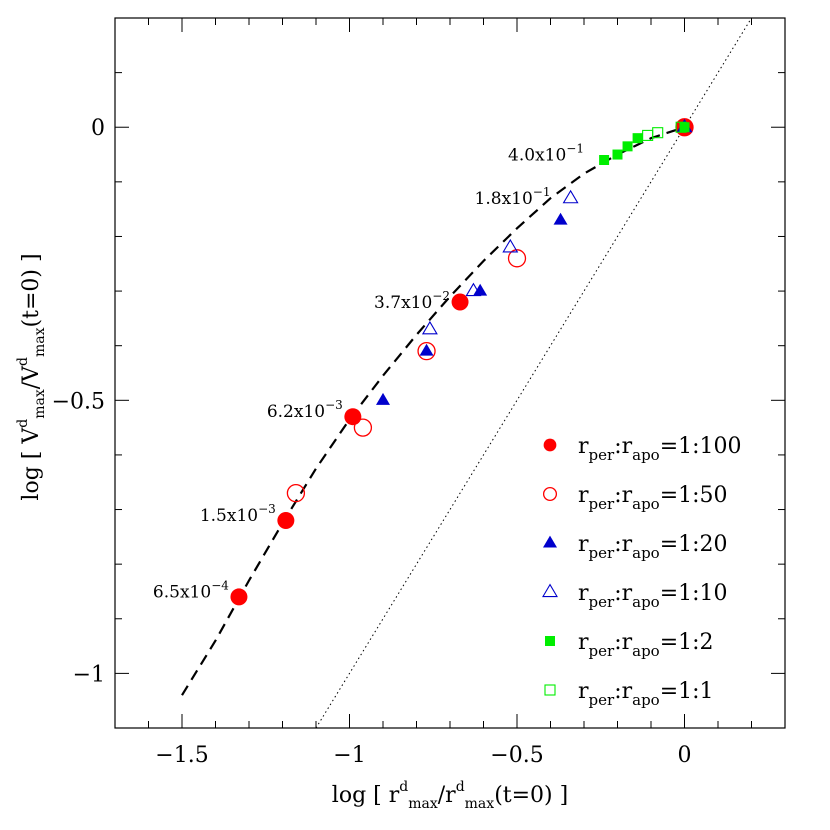 Image resolution: width=830 pixels, height=830 pixels. What do you see at coordinates (349, 755) in the screenshot?
I see `x-tick-label: −1` at bounding box center [349, 755].